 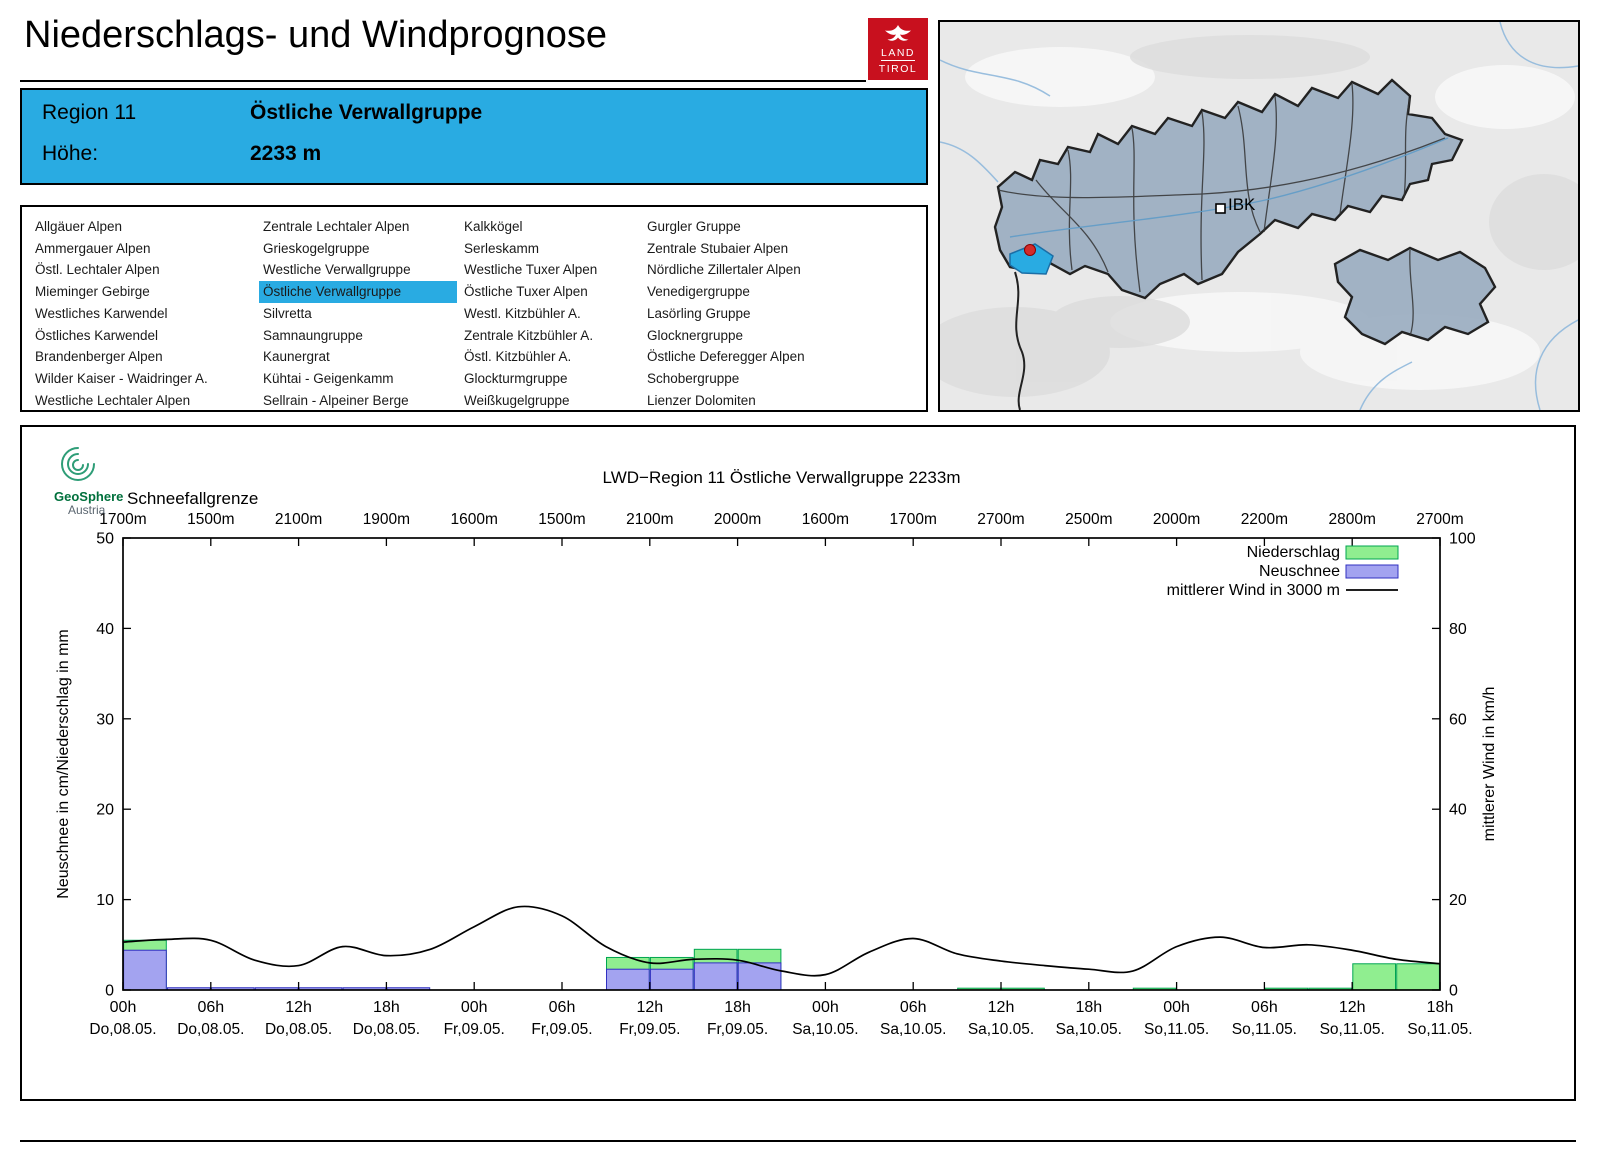 I want to click on map-region-east-tirol, so click(x=1415, y=296).